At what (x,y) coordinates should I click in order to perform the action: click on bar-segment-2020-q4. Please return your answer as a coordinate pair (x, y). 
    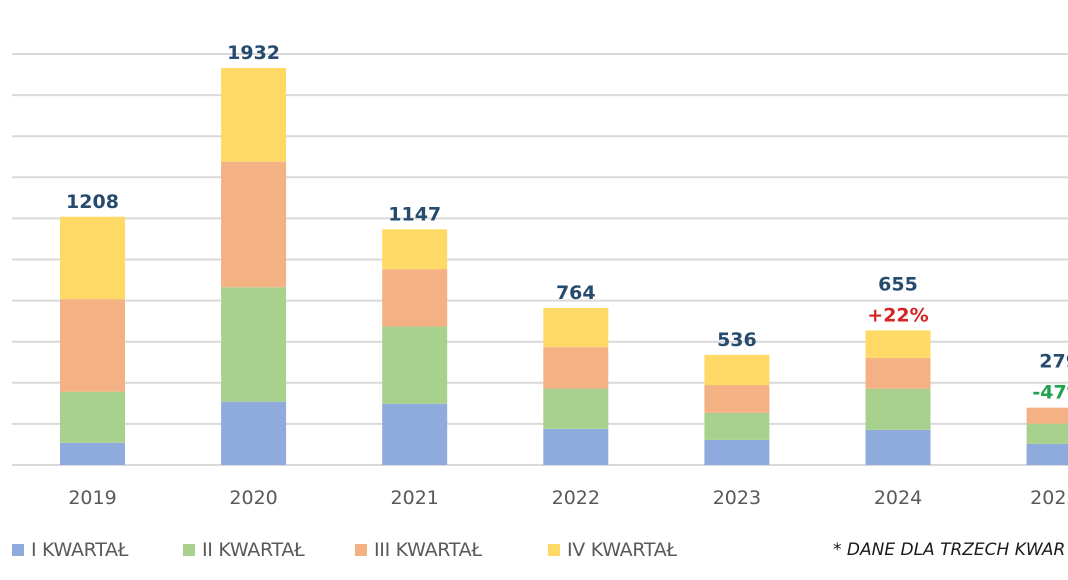
    Looking at the image, I should click on (254, 114).